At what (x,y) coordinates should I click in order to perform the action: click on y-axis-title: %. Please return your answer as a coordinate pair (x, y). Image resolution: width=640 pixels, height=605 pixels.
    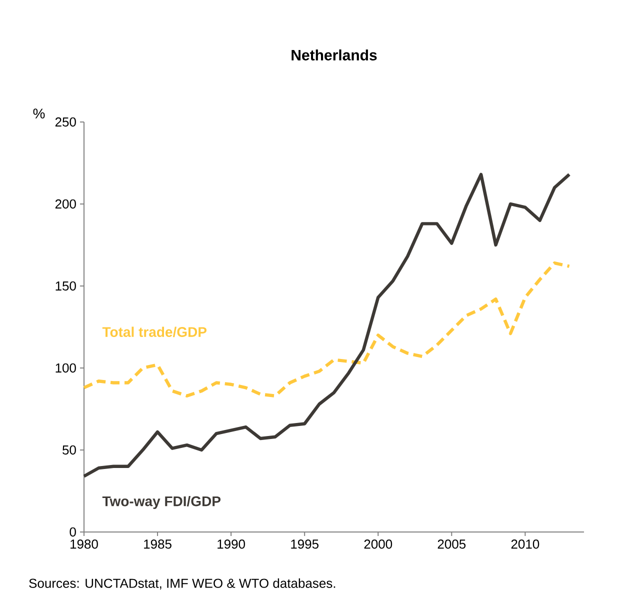
    Looking at the image, I should click on (39, 113).